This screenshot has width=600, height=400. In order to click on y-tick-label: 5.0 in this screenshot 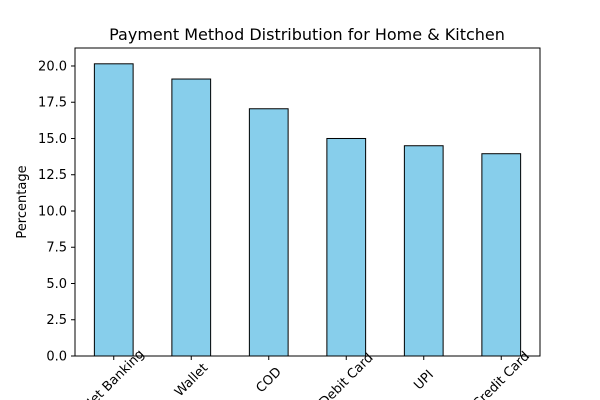, I will do `click(56, 284)`.